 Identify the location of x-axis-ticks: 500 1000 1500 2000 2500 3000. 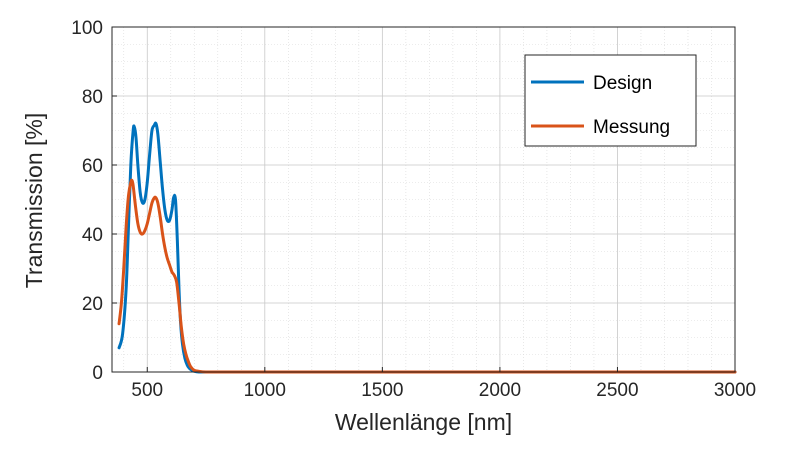
(443, 384).